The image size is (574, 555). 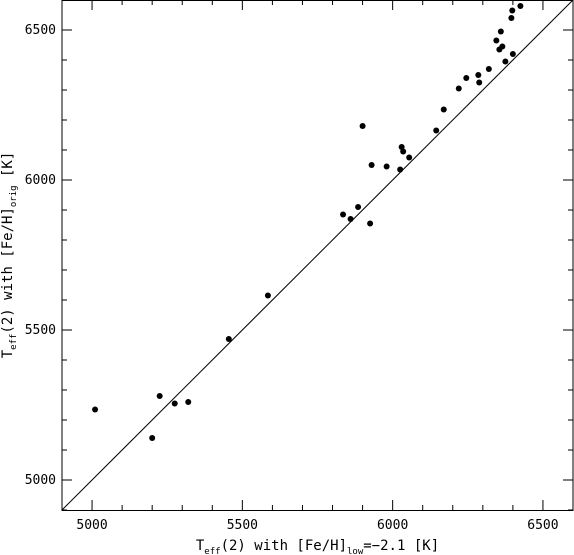 I want to click on y-tick-label: 6500, so click(x=40, y=30).